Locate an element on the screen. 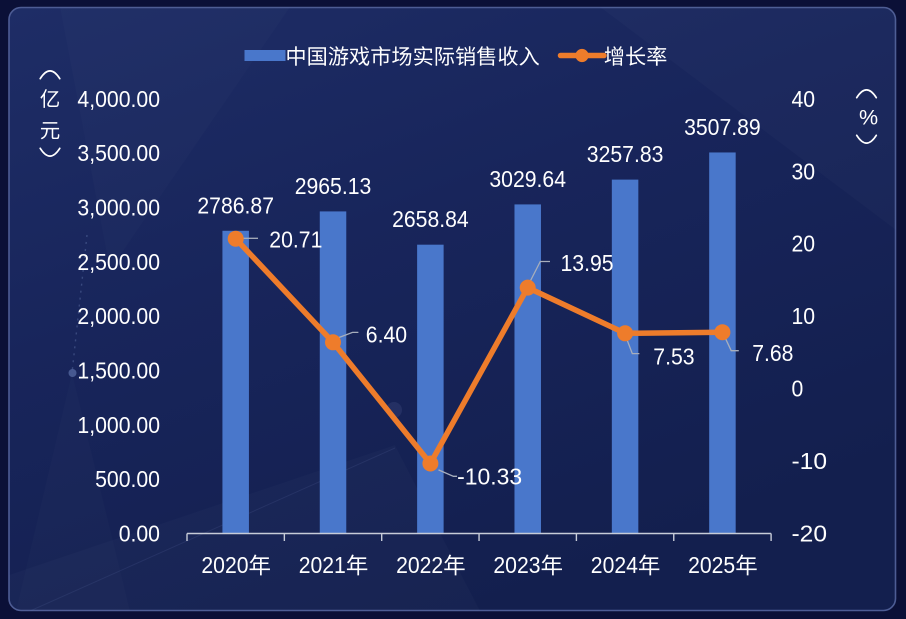 The image size is (906, 619). svg-text: 4,000.00 is located at coordinates (118, 99).